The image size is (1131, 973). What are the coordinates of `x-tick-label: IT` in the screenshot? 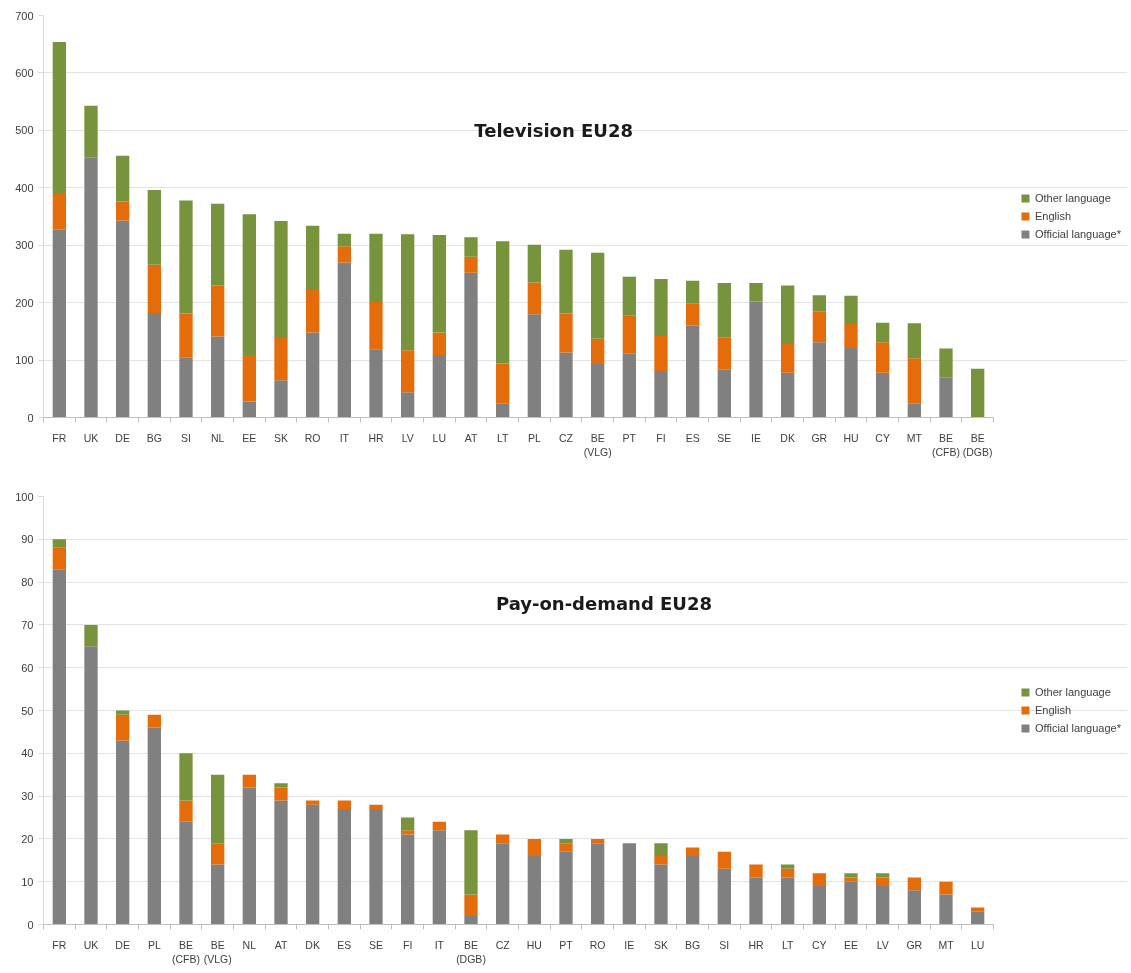 It's located at (344, 437).